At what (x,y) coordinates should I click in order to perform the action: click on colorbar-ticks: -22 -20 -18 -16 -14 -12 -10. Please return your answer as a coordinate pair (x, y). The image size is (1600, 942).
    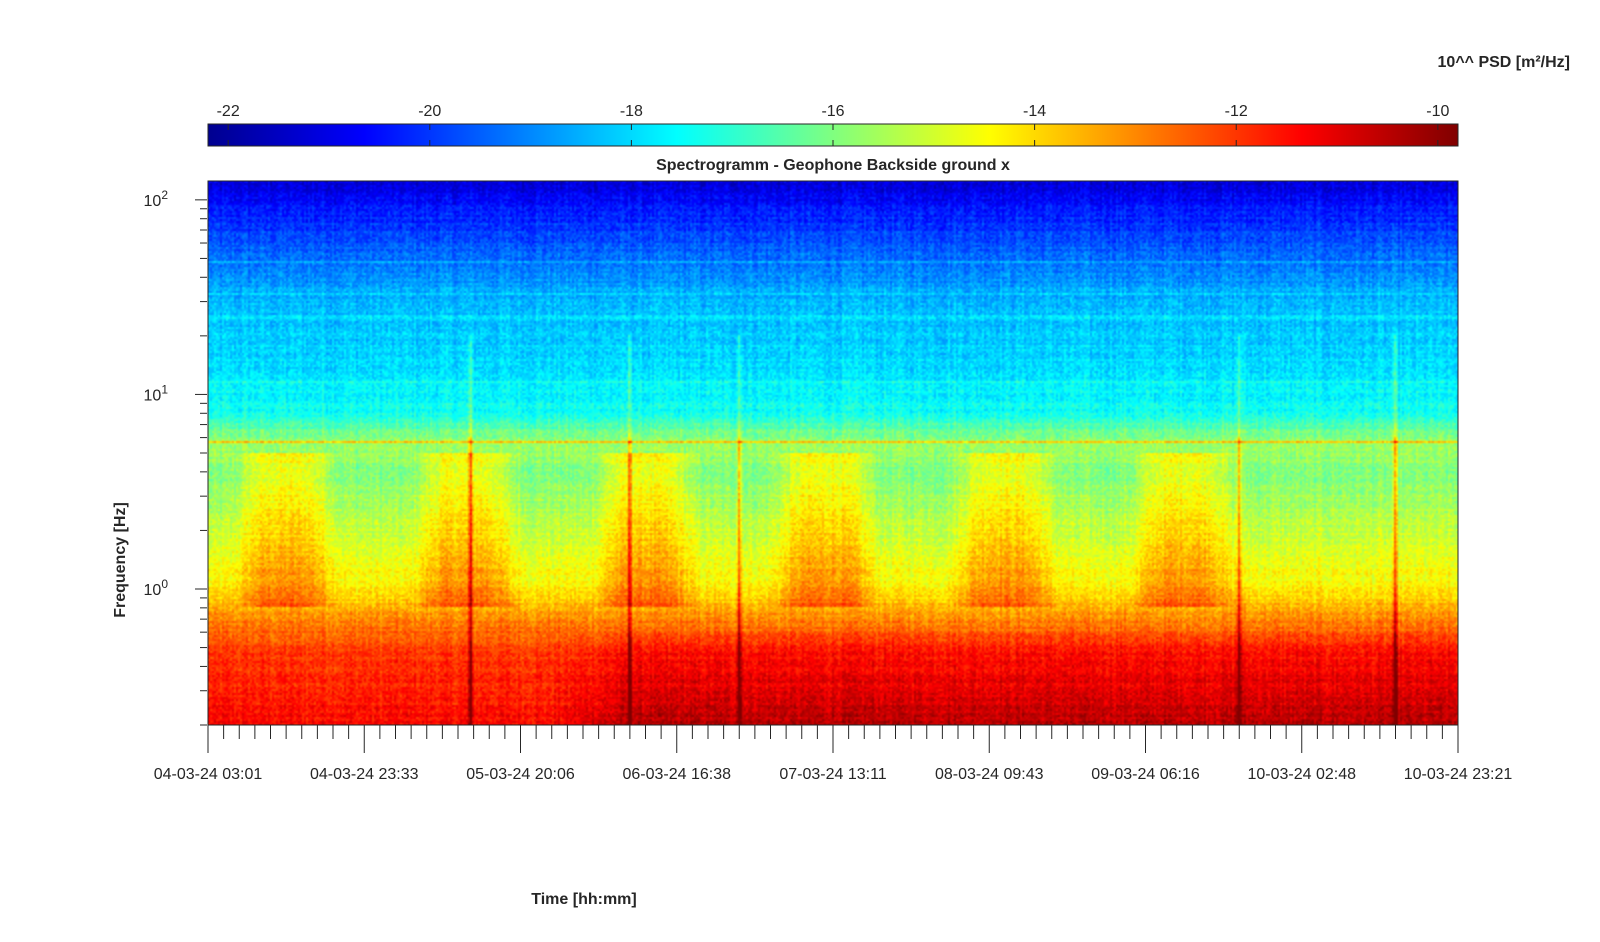
    Looking at the image, I should click on (833, 124).